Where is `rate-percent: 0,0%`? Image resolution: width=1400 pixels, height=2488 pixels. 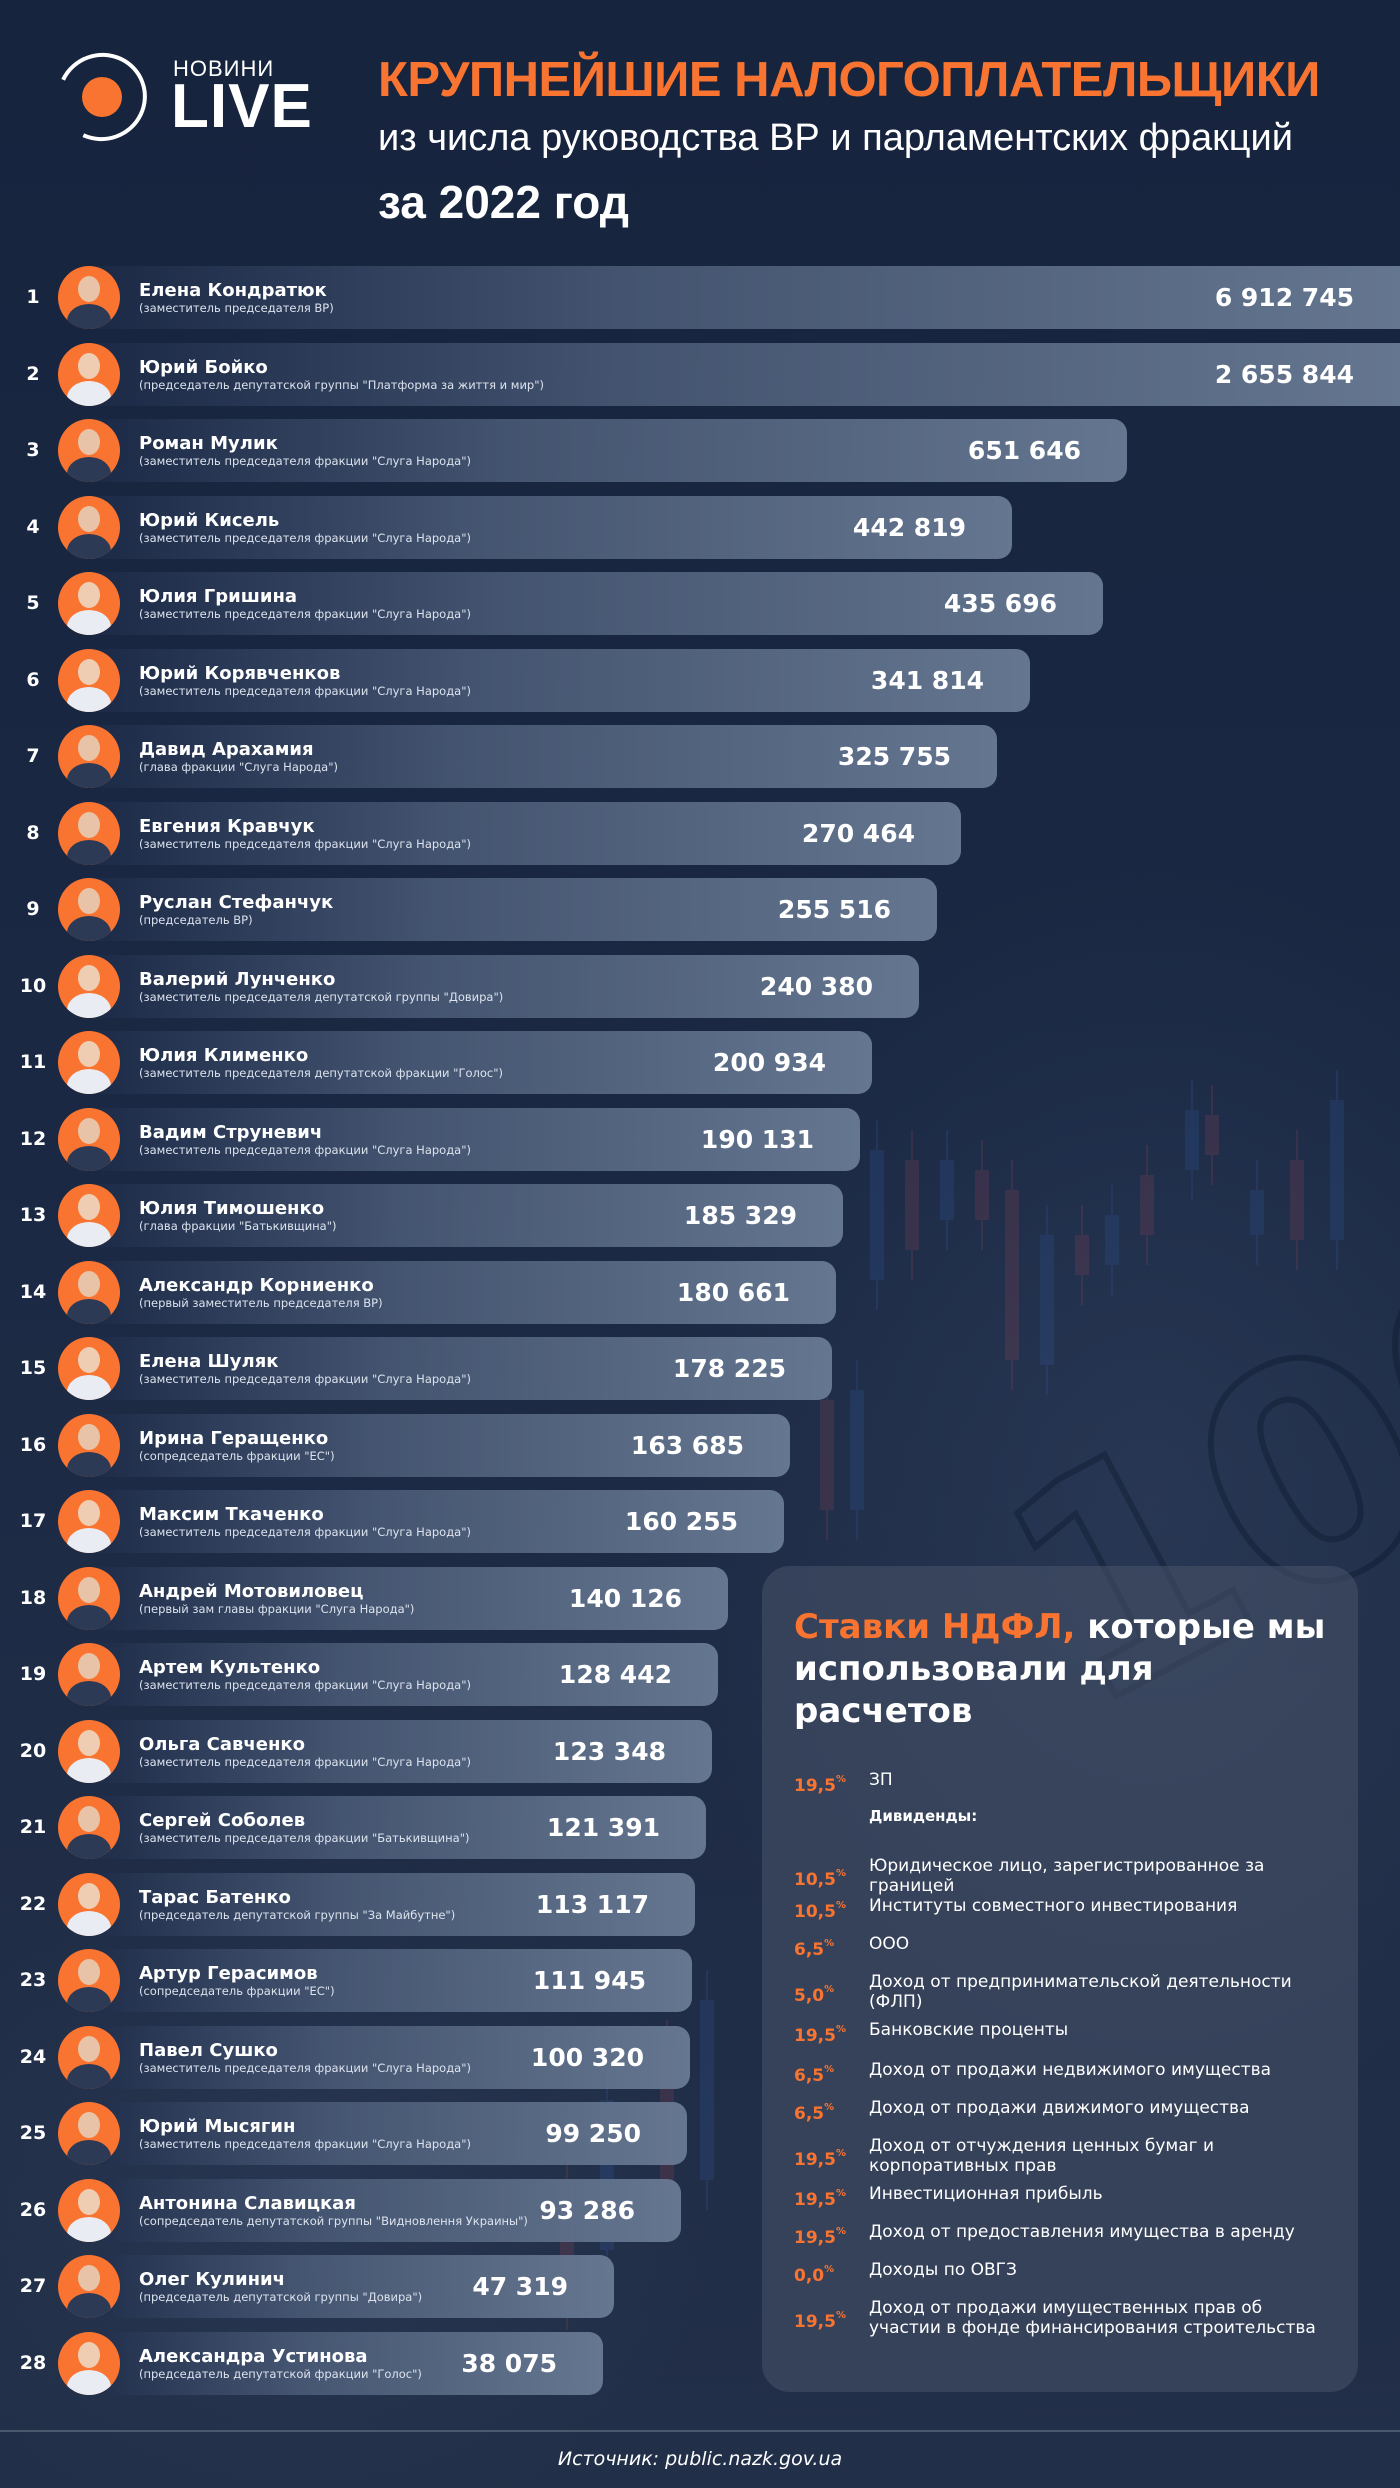
rate-percent: 0,0% is located at coordinates (814, 2275).